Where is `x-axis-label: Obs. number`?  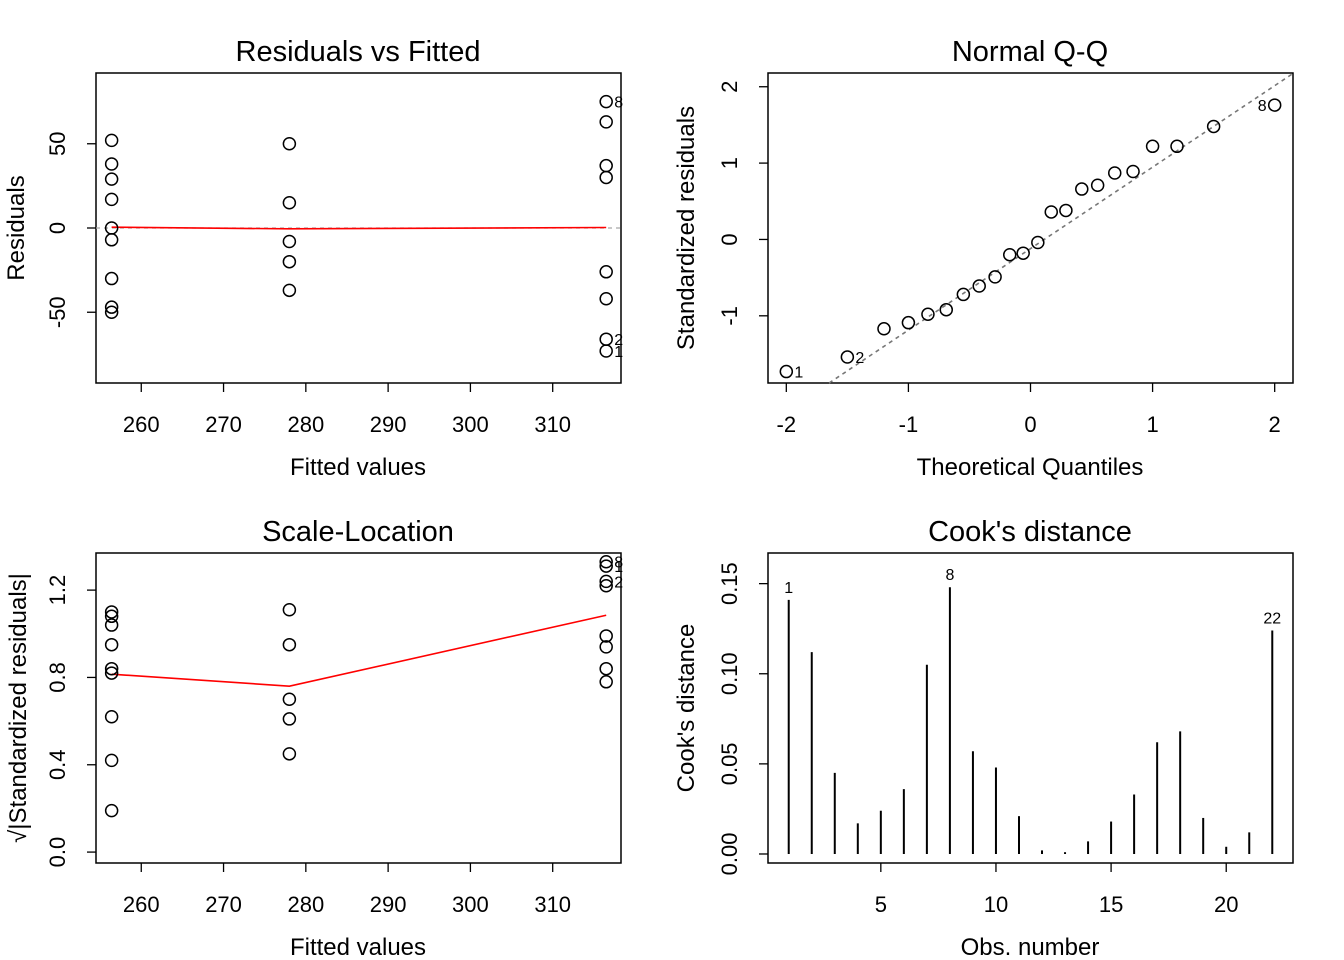
x-axis-label: Obs. number is located at coordinates (1030, 947).